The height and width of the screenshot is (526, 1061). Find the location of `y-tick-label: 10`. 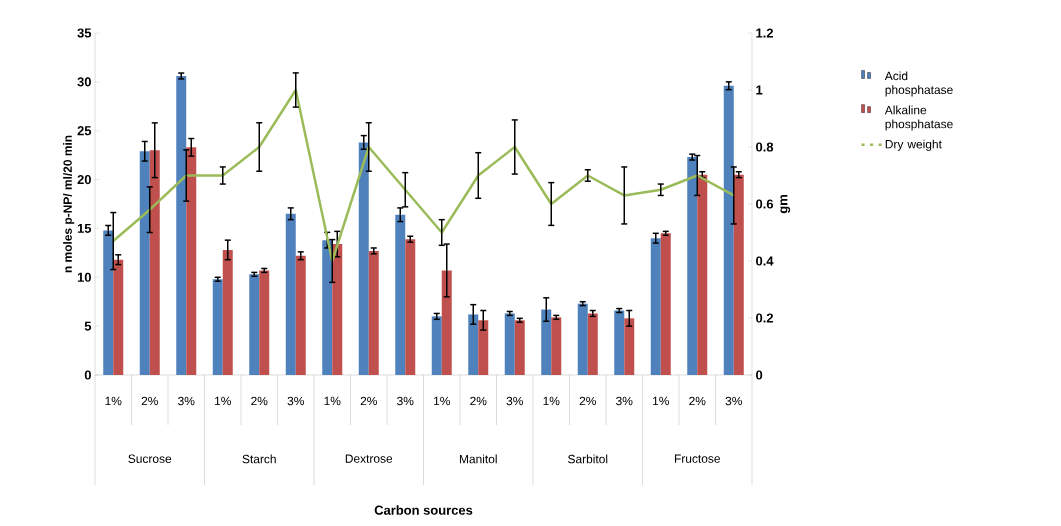

y-tick-label: 10 is located at coordinates (84, 277).